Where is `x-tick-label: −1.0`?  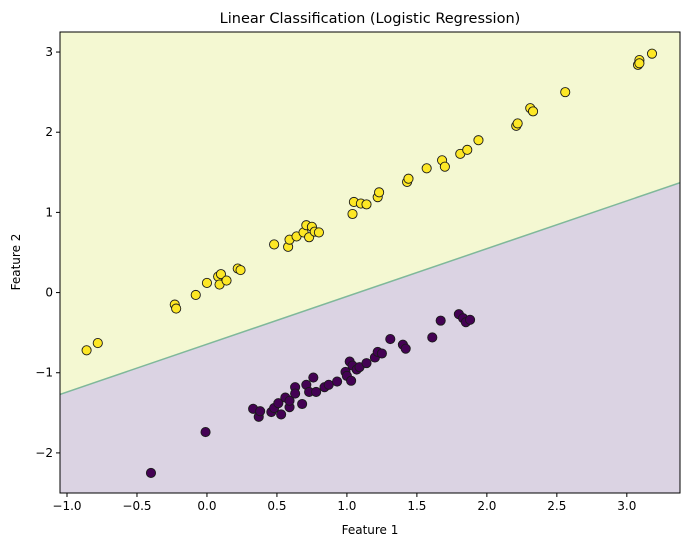
x-tick-label: −1.0 is located at coordinates (66, 506).